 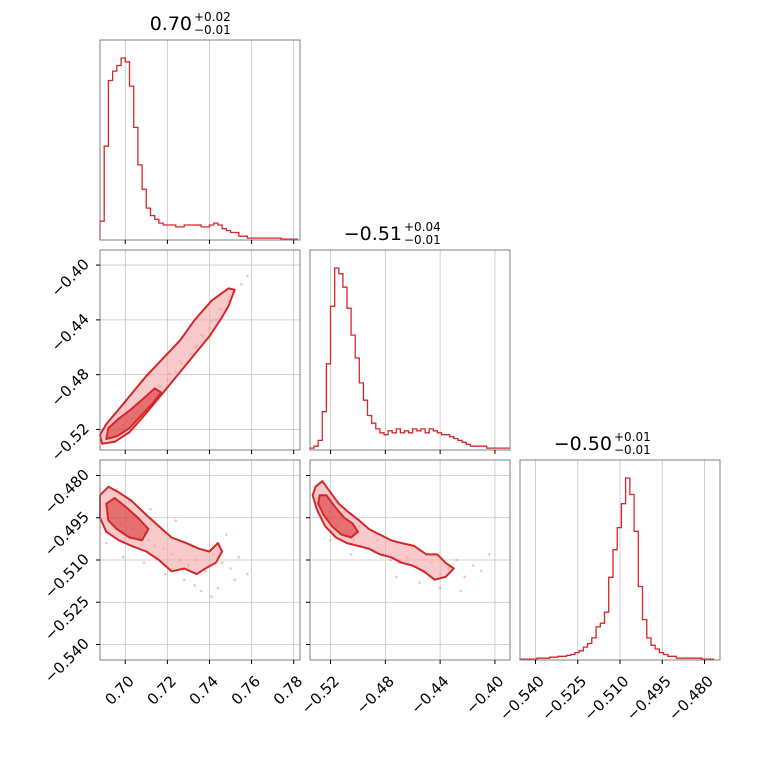 I want to click on marginal-title-minus-2: −0.01, so click(x=632, y=450).